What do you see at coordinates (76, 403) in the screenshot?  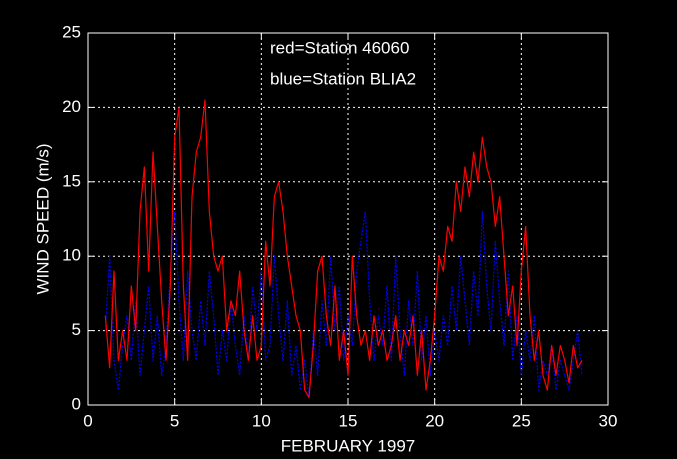 I see `y-tick-label: 0` at bounding box center [76, 403].